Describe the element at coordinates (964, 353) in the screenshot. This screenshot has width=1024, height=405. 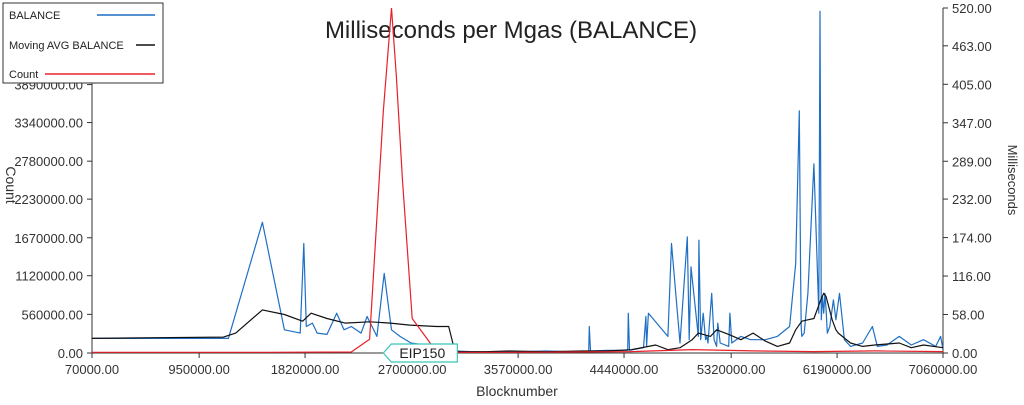
I see `y-right-tick-label: 0.00` at that location.